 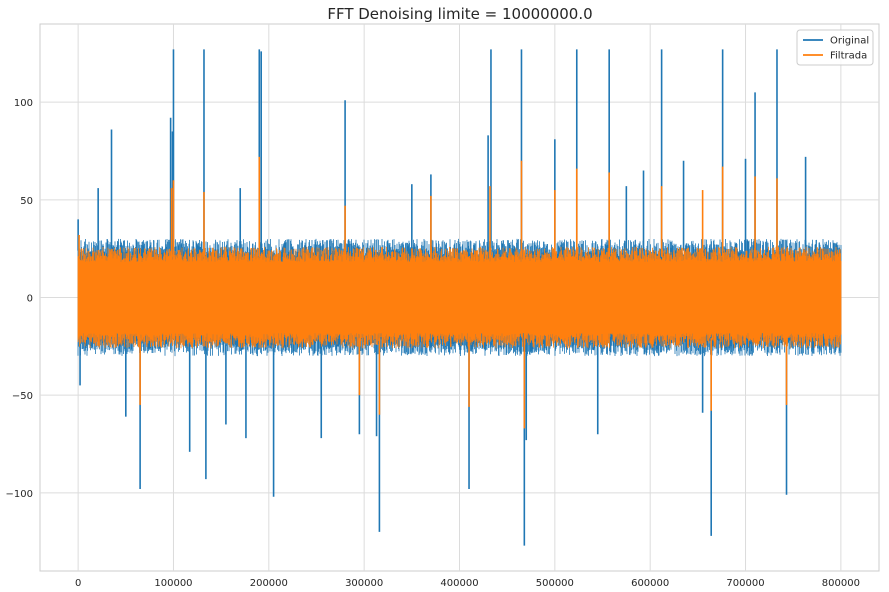 What do you see at coordinates (173, 583) in the screenshot?
I see `x-tick-label: 100000` at bounding box center [173, 583].